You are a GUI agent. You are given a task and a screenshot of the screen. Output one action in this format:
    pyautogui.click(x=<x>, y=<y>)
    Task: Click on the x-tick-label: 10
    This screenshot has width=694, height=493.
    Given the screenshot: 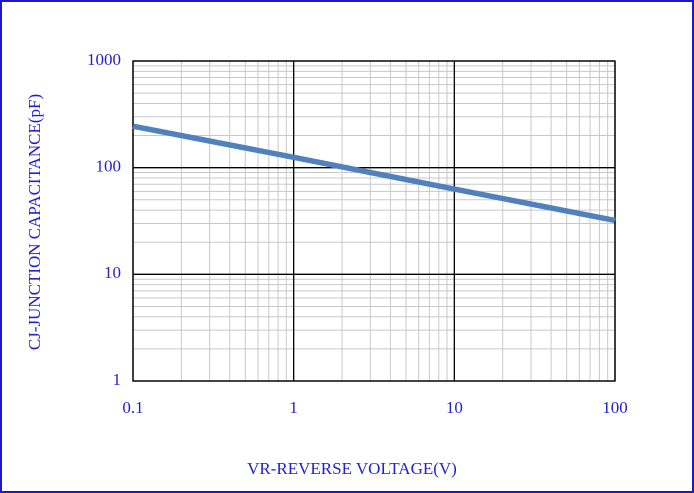 What is the action you would take?
    pyautogui.click(x=454, y=407)
    